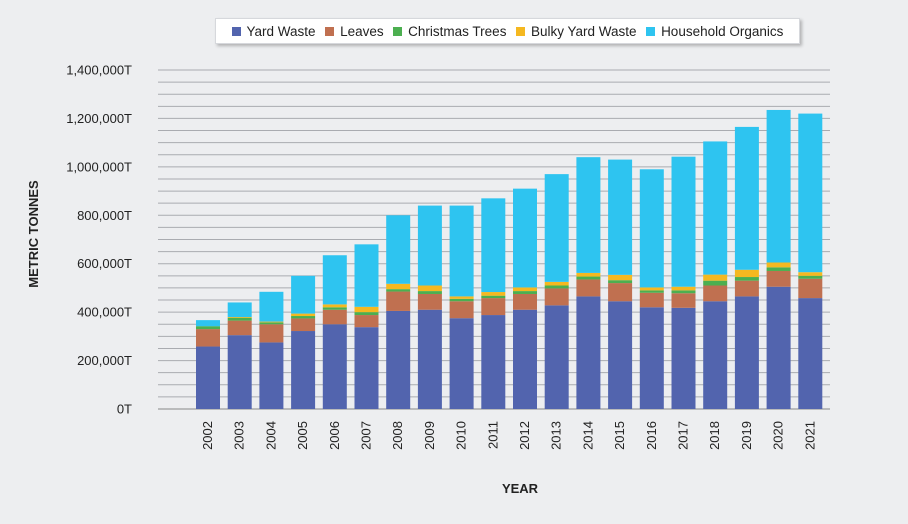  Describe the element at coordinates (429, 435) in the screenshot. I see `x-tick-label: 2009` at that location.